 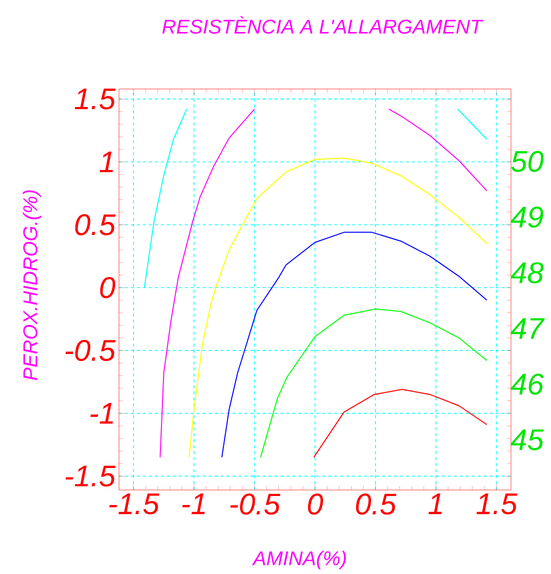 What do you see at coordinates (527, 161) in the screenshot?
I see `y2-tick-label: 50` at bounding box center [527, 161].